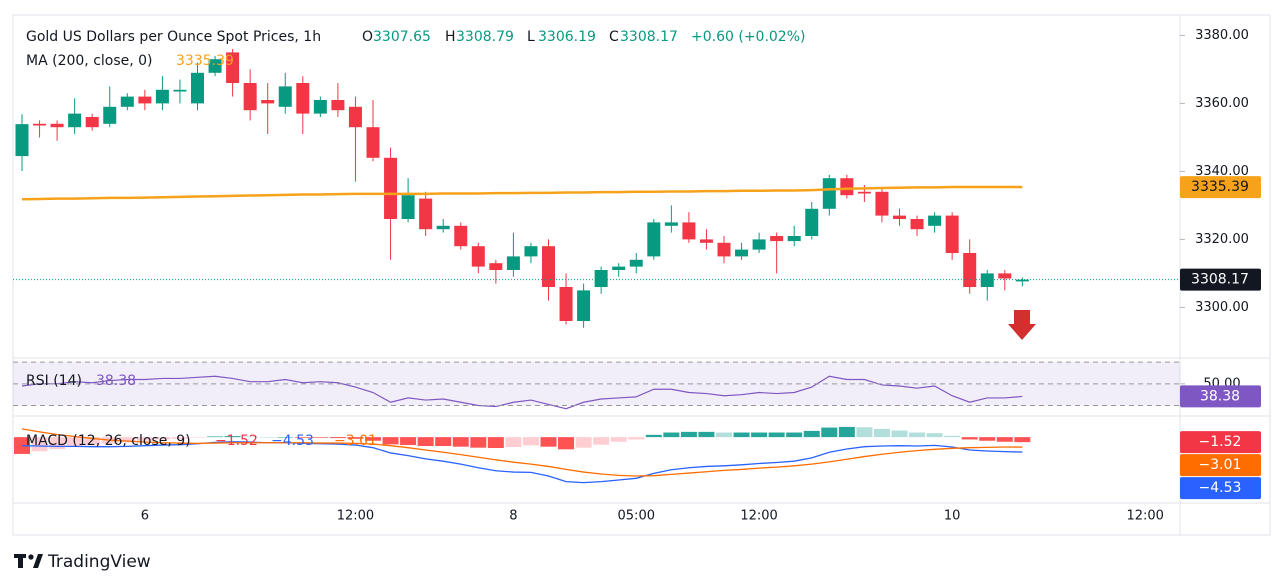 This screenshot has height=587, width=1280. I want to click on rsi-legend: RSI (14), so click(54, 381).